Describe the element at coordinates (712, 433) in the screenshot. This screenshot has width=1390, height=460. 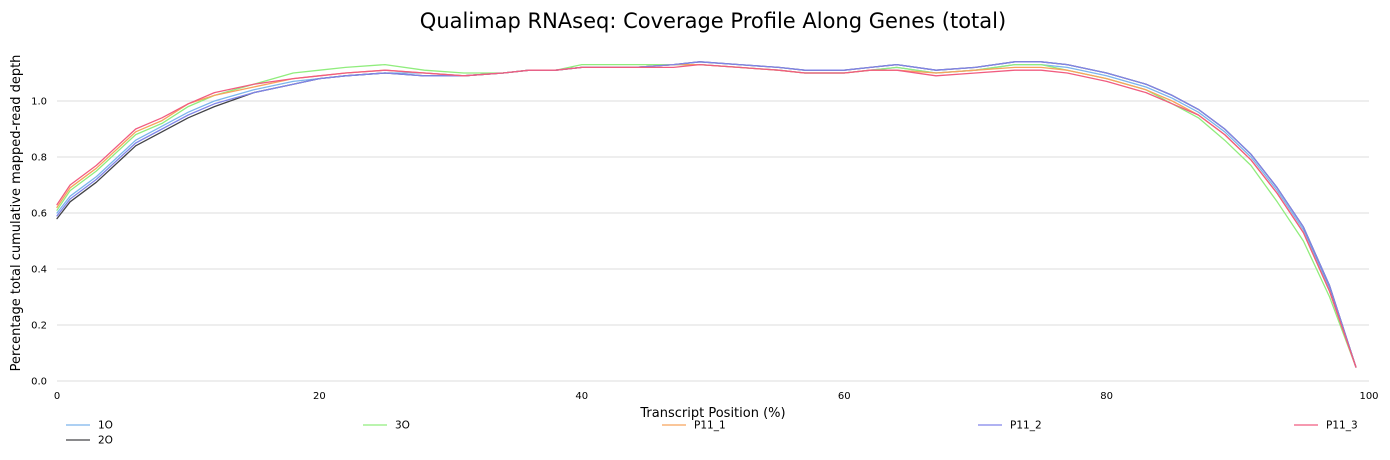
I see `legend: 1O 2O 3O P11_1 P11_2 P11_3` at that location.